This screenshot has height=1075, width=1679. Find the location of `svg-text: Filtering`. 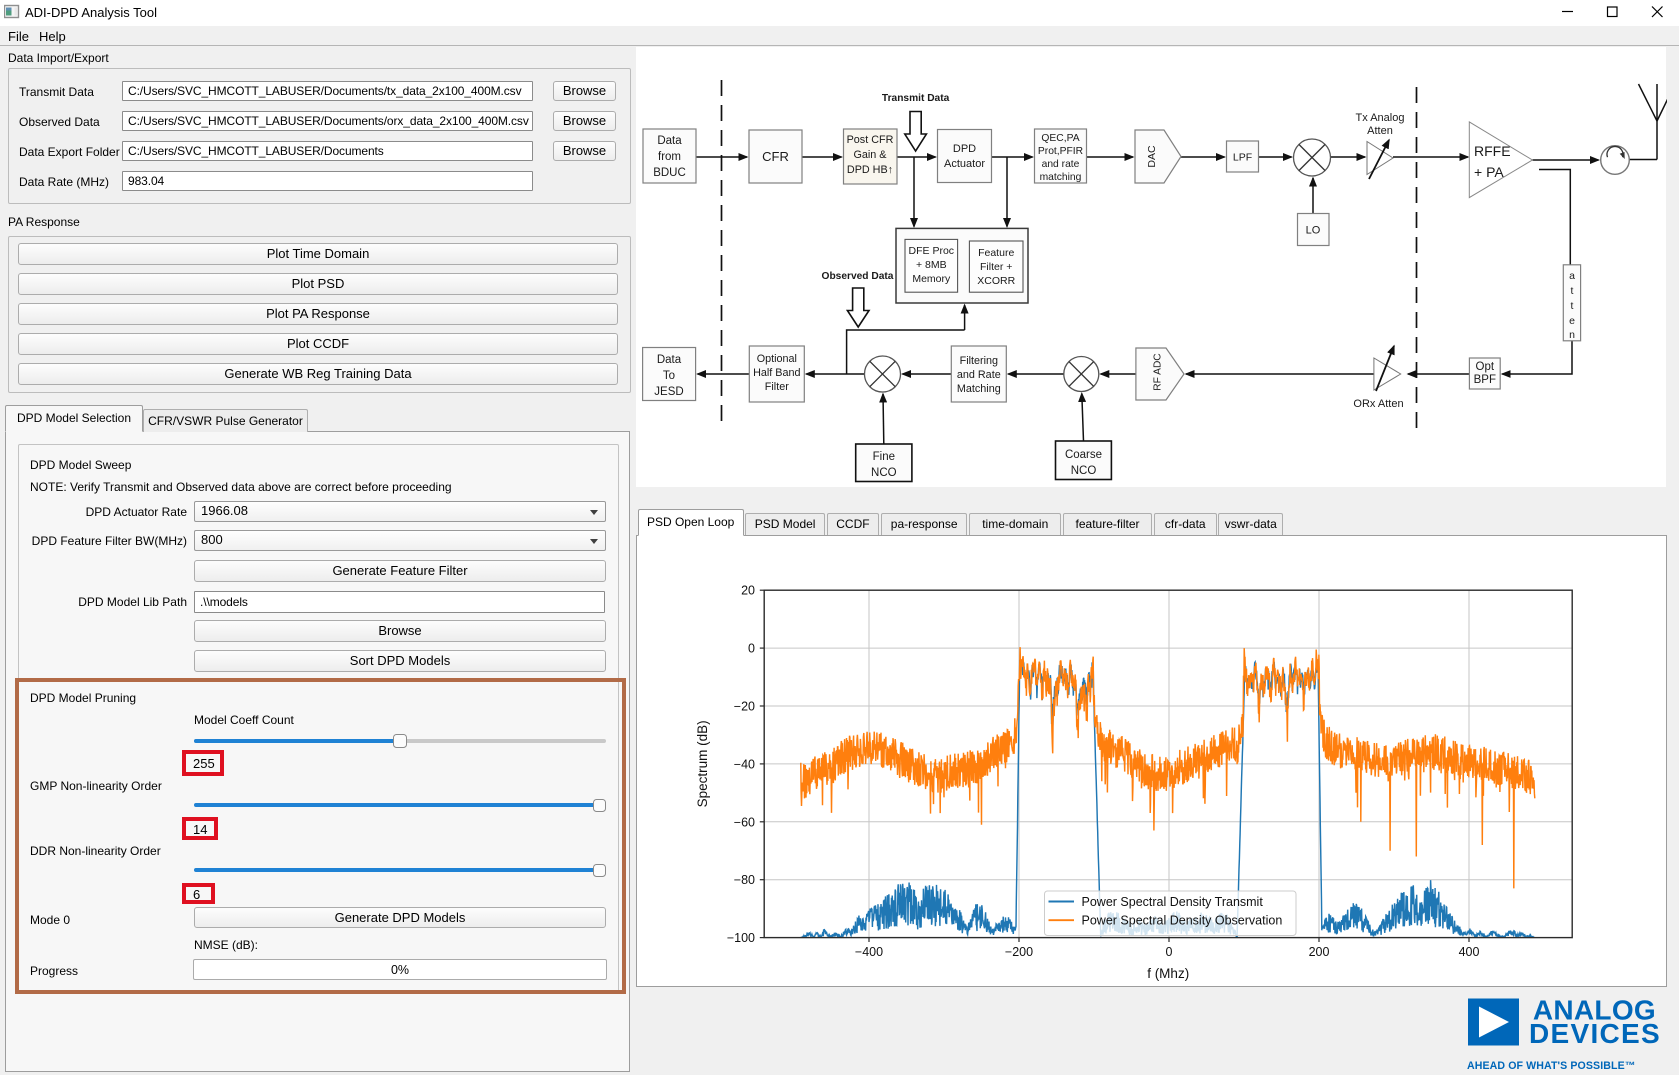

svg-text: Filtering is located at coordinates (979, 361).